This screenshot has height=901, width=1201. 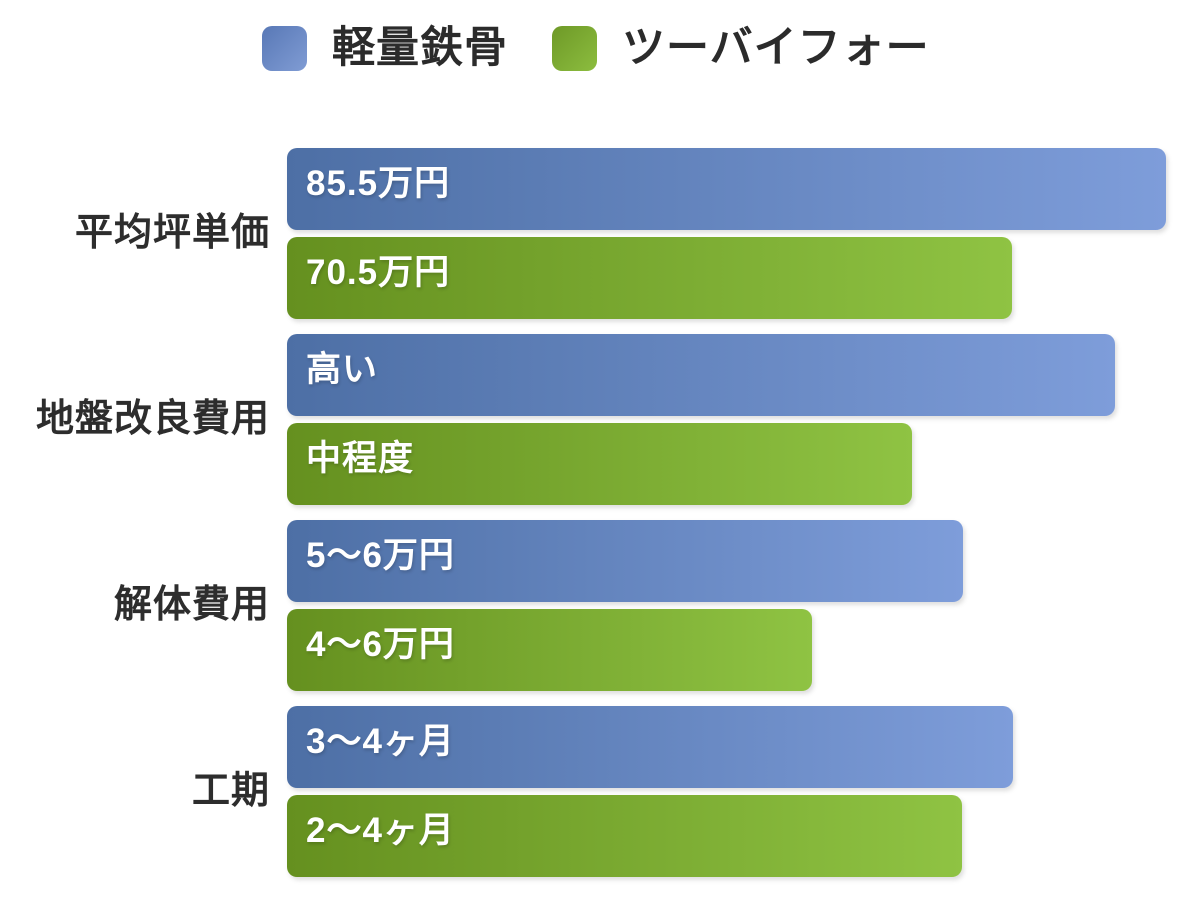 What do you see at coordinates (380, 644) in the screenshot?
I see `bar-value-label: 4〜6万円` at bounding box center [380, 644].